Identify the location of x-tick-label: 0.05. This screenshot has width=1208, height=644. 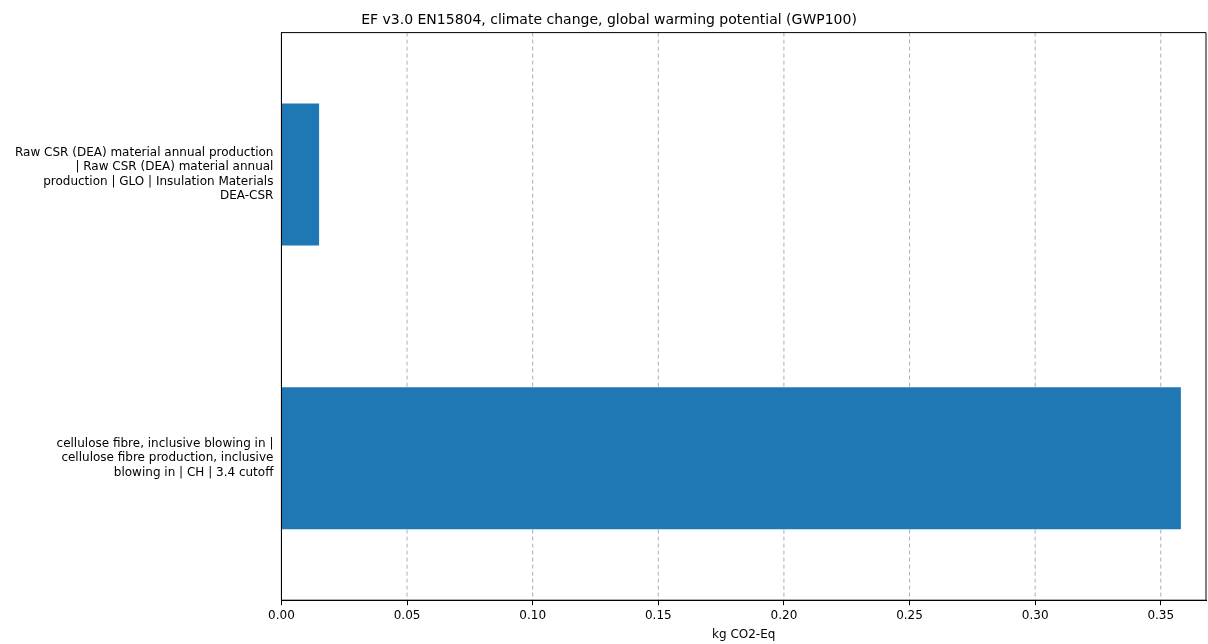
(407, 614).